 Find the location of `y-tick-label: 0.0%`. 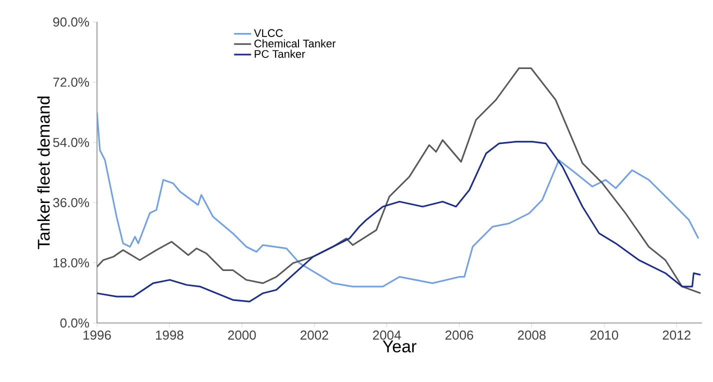

y-tick-label: 0.0% is located at coordinates (75, 323).